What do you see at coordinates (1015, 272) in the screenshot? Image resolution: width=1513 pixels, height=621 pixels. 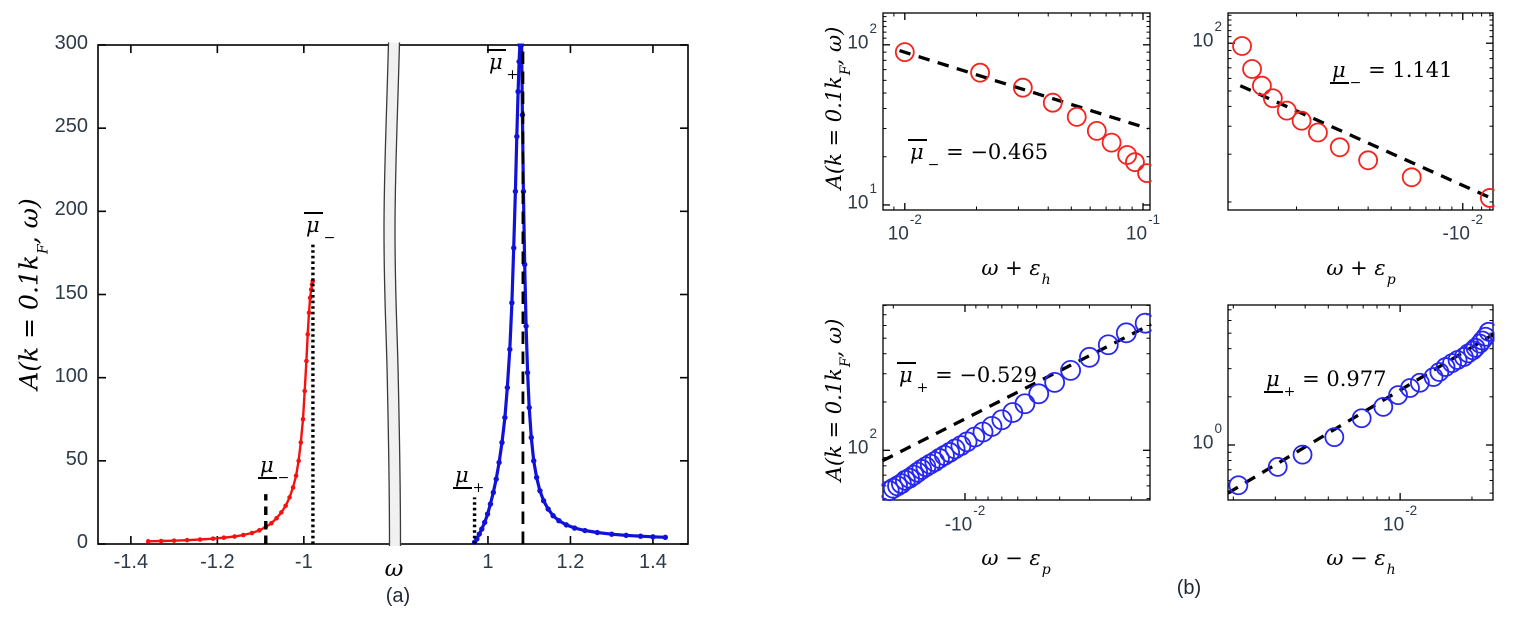 I see `panel-b1-xlabel: ω + εh` at bounding box center [1015, 272].